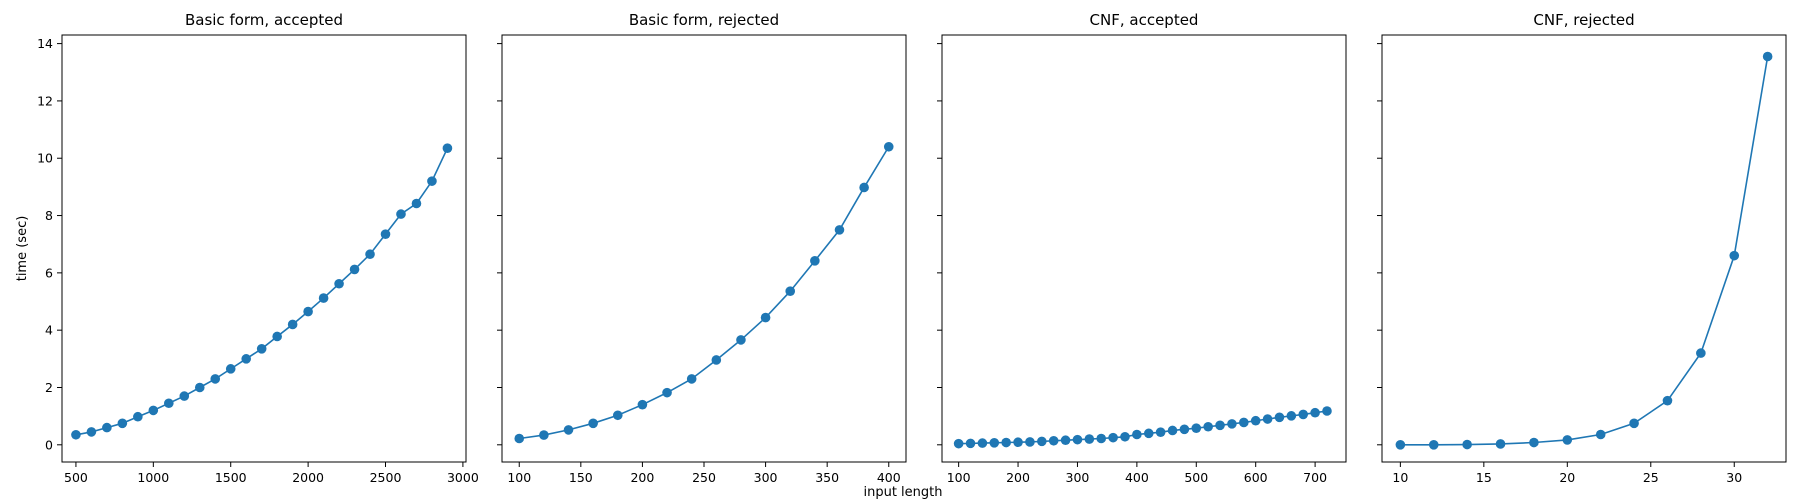 Image resolution: width=1800 pixels, height=500 pixels. What do you see at coordinates (1315, 477) in the screenshot?
I see `x-tick-label: 700` at bounding box center [1315, 477].